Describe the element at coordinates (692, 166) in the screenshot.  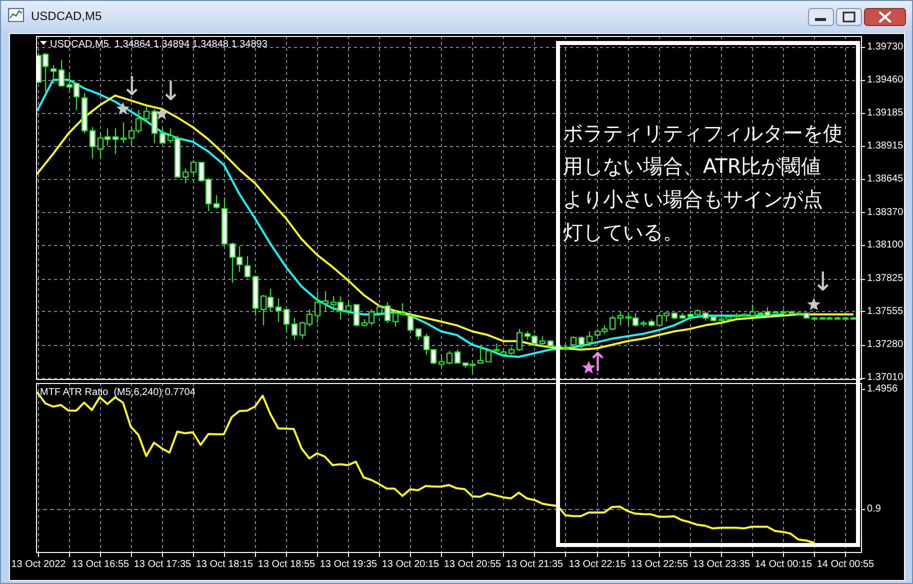
I see `annotation: 用しない場合、ATR比が閾値` at that location.